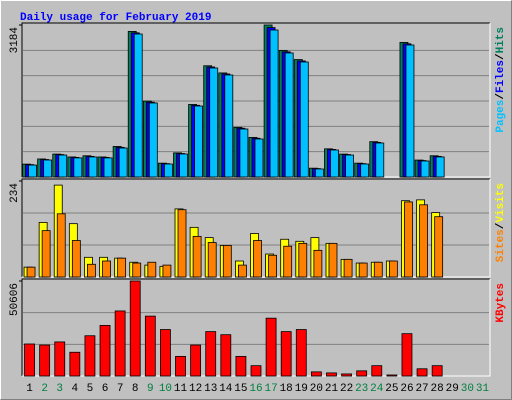 The image size is (512, 400). Describe the element at coordinates (346, 389) in the screenshot. I see `x-tick-label: 22` at that location.